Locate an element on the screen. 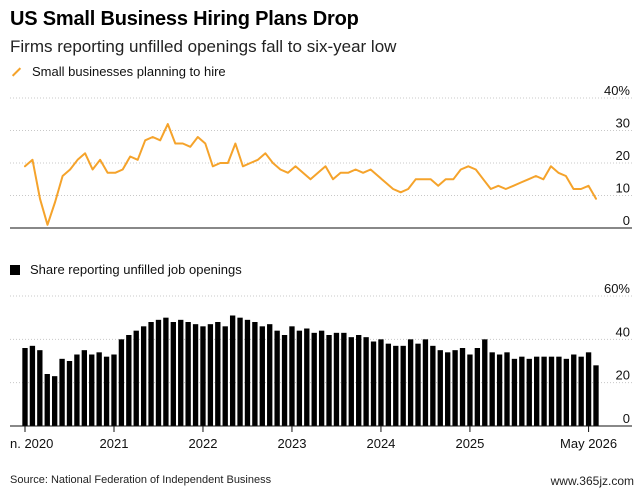 The width and height of the screenshot is (642, 499). bar-legend-swatch-icon is located at coordinates (15, 269).